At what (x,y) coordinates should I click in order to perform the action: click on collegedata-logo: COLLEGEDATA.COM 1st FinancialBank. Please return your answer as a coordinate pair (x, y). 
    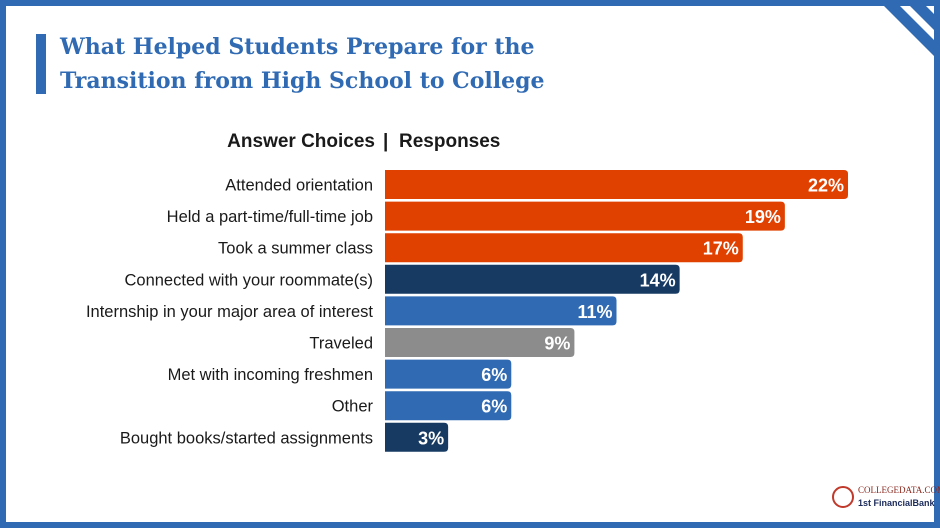
    Looking at the image, I should click on (886, 498).